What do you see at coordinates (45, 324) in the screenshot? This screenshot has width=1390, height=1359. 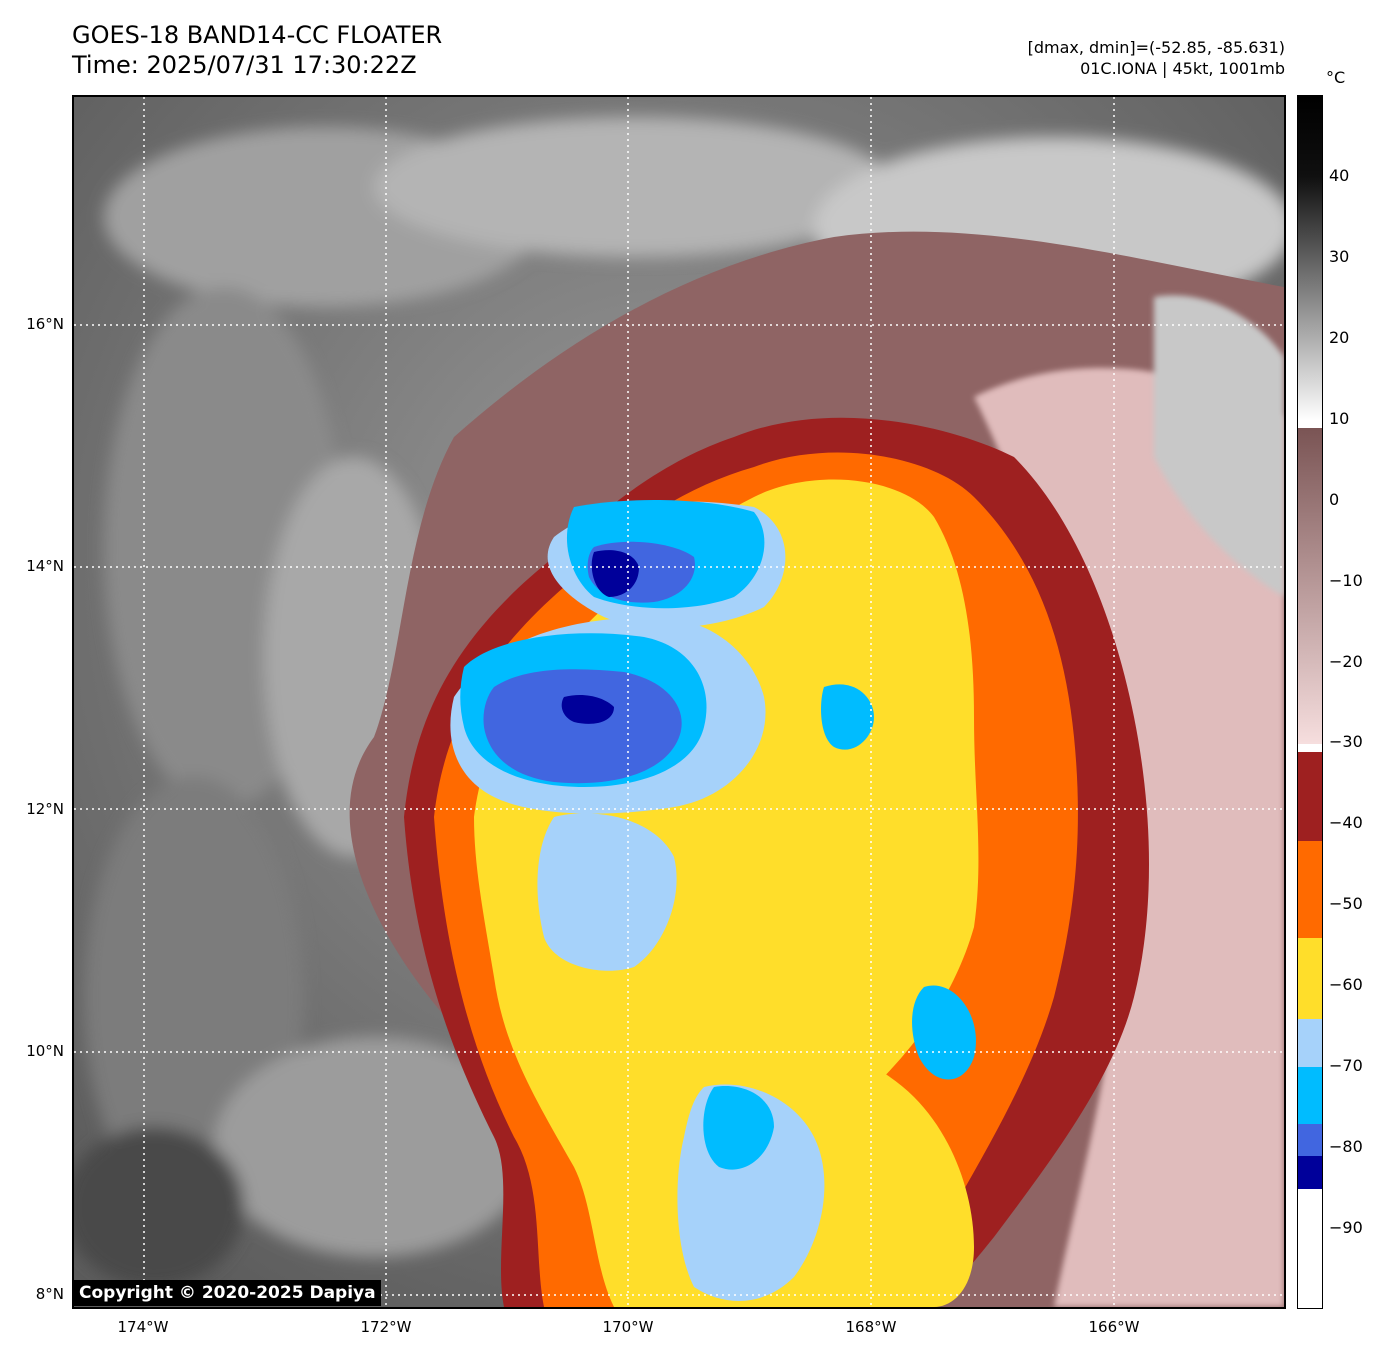 I see `lat-label-16n: 16°N` at bounding box center [45, 324].